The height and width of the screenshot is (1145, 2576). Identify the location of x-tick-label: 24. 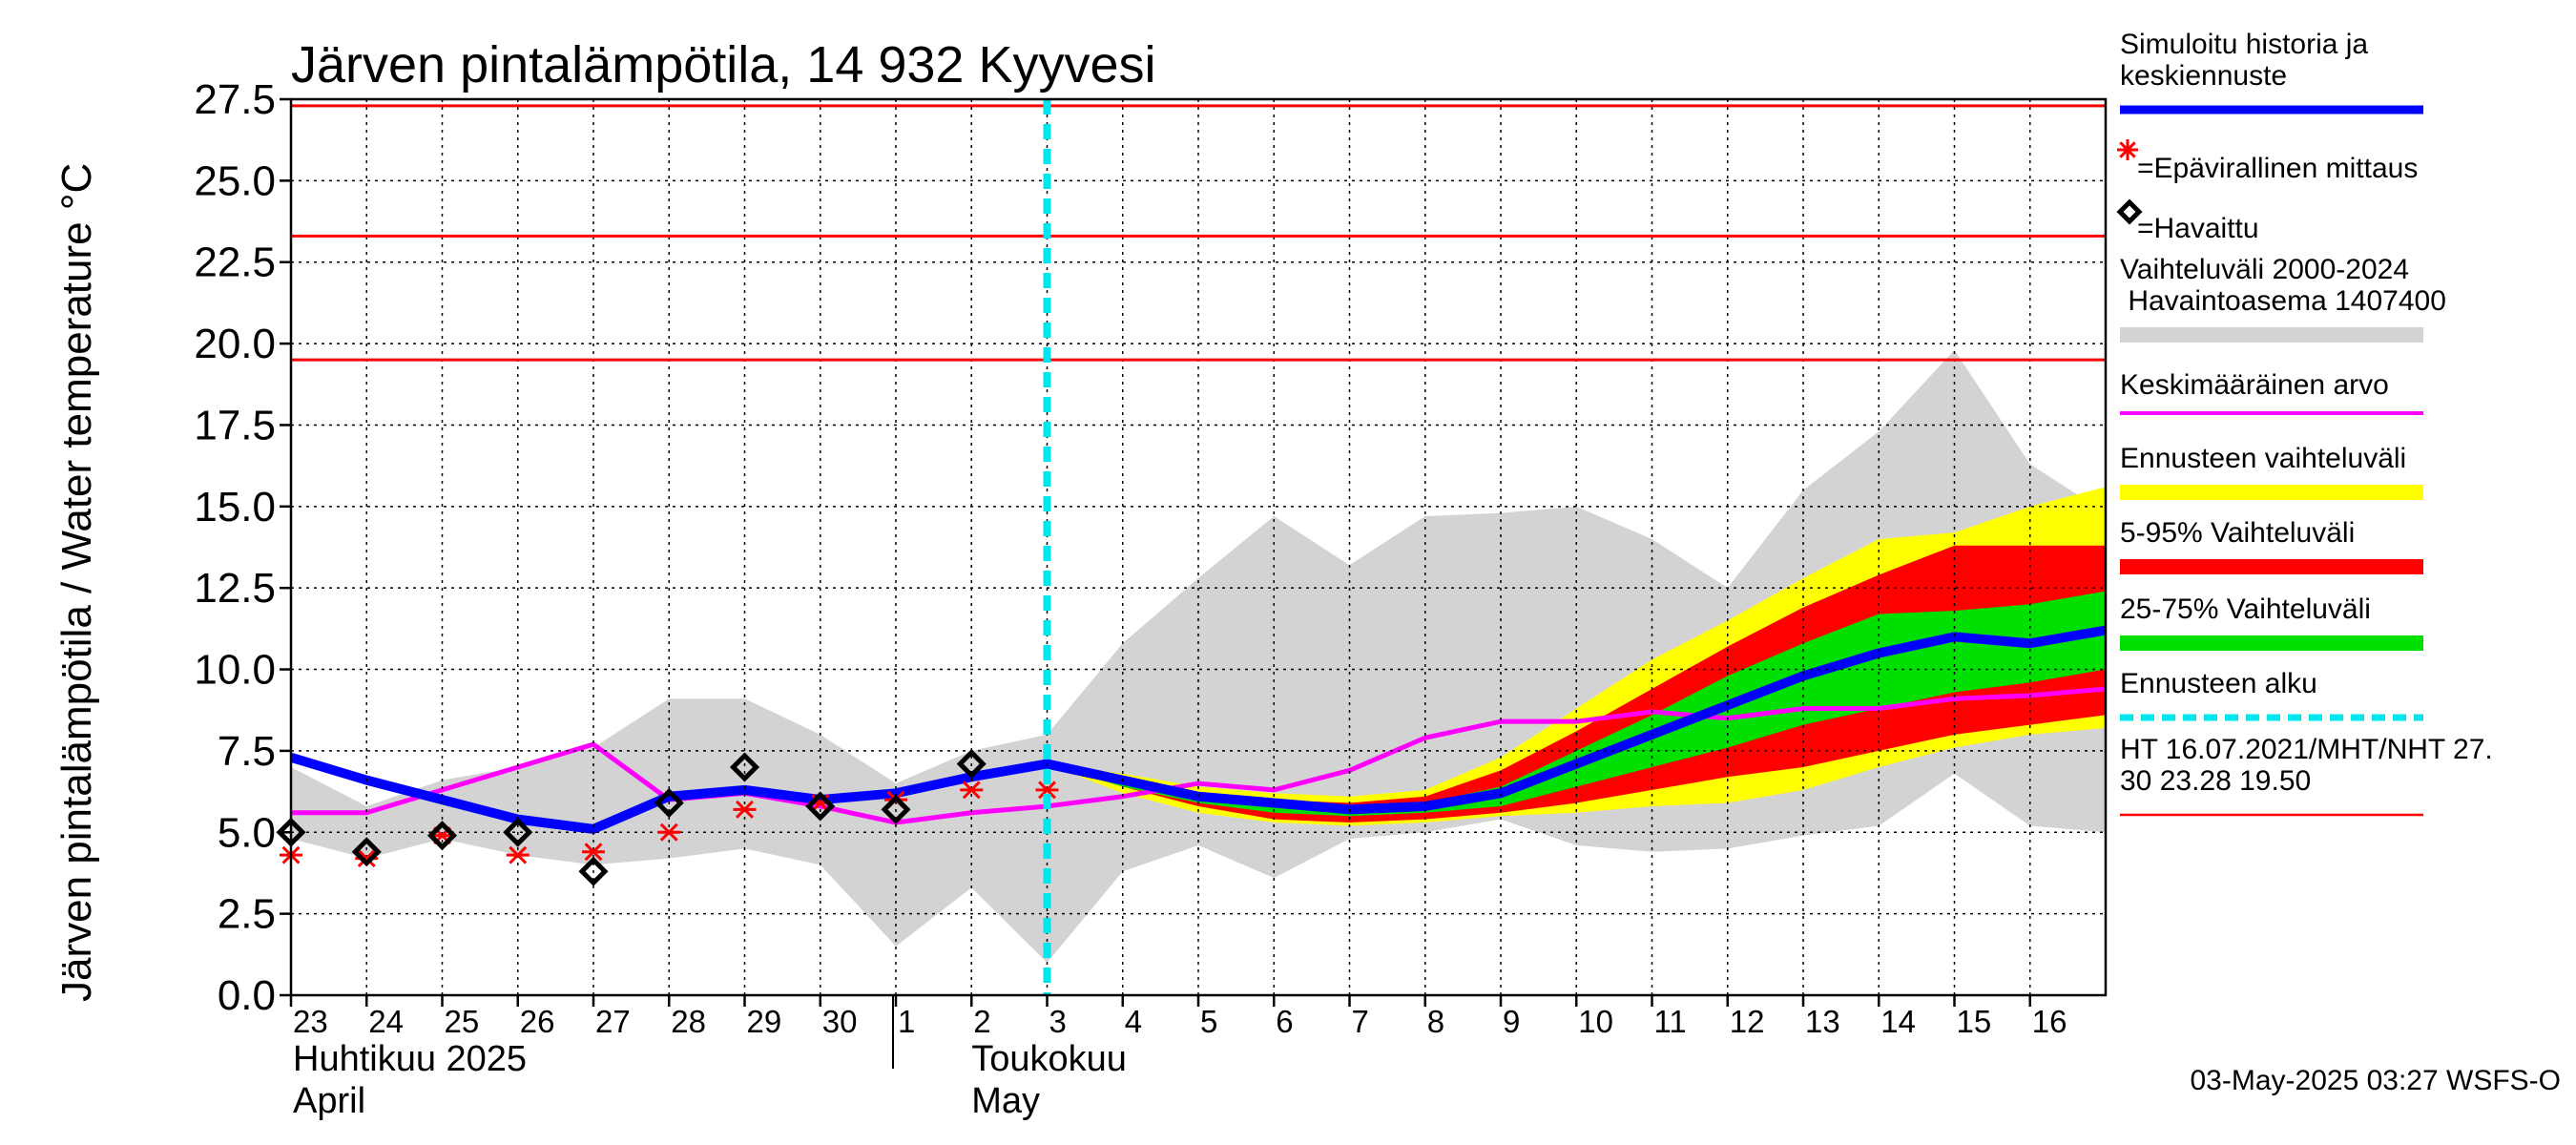
(386, 1022).